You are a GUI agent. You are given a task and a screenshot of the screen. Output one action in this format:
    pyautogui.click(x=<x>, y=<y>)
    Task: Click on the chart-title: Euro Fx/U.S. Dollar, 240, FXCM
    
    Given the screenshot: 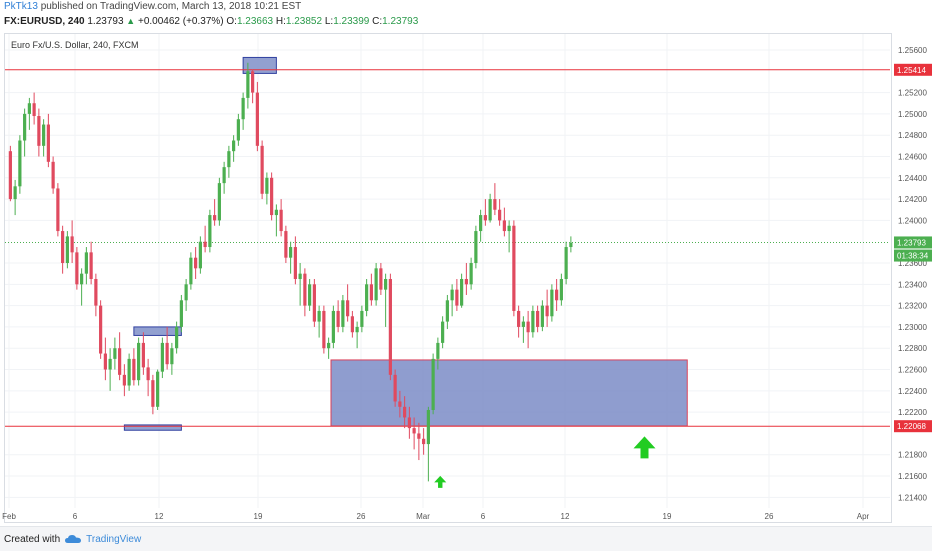 What is the action you would take?
    pyautogui.click(x=75, y=45)
    